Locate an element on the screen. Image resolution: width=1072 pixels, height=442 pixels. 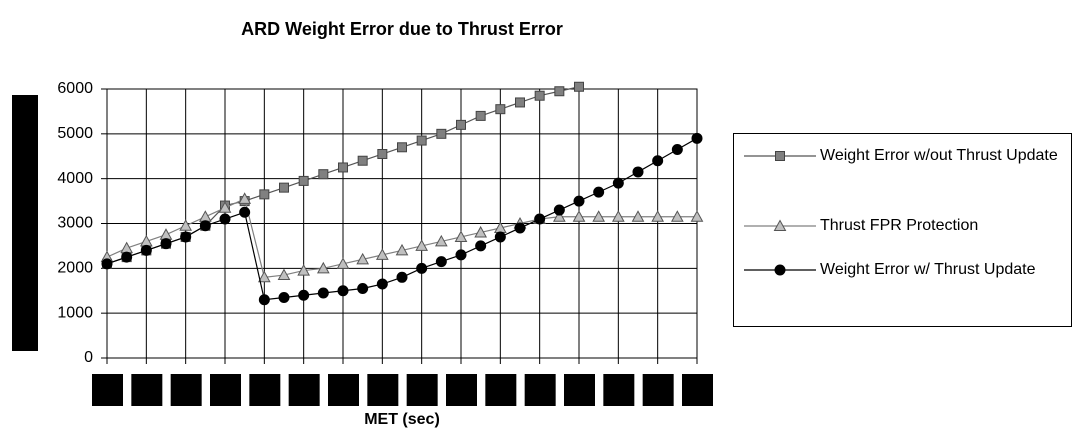
legend-label: Thrust FPR Protection is located at coordinates (899, 225).